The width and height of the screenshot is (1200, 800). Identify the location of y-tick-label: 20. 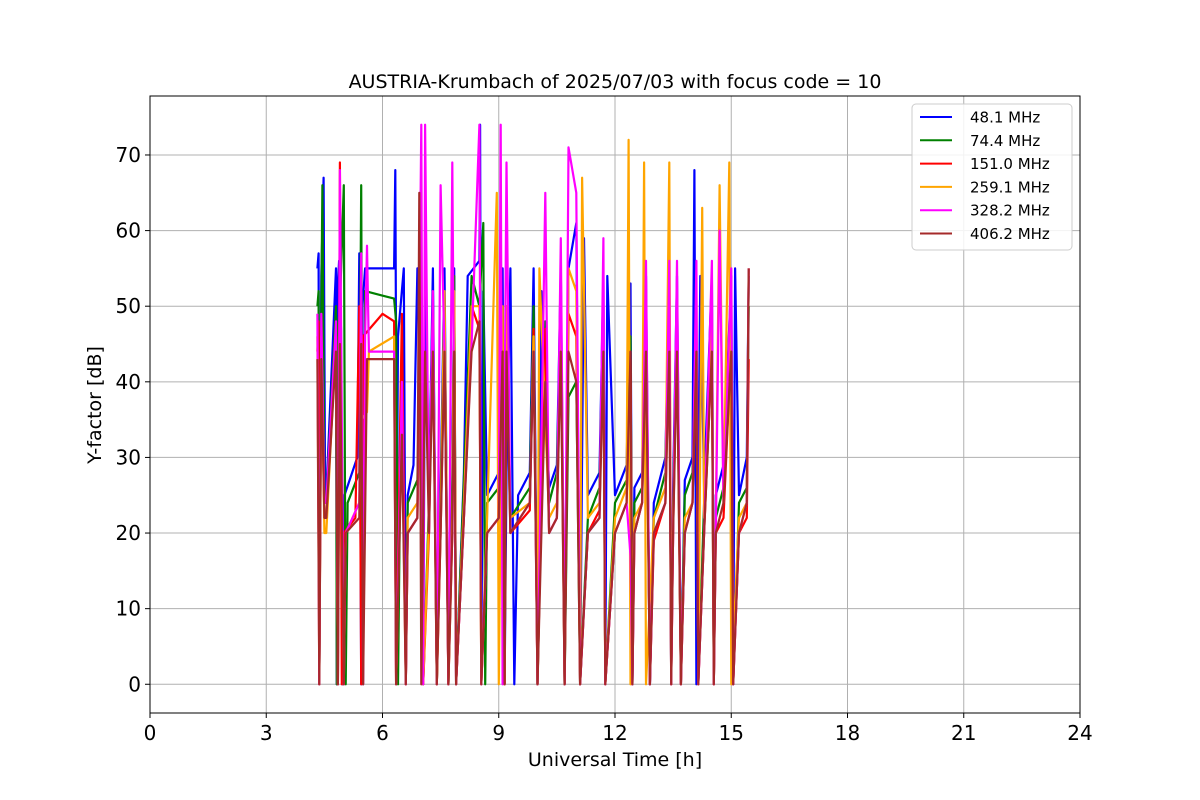
(128, 533).